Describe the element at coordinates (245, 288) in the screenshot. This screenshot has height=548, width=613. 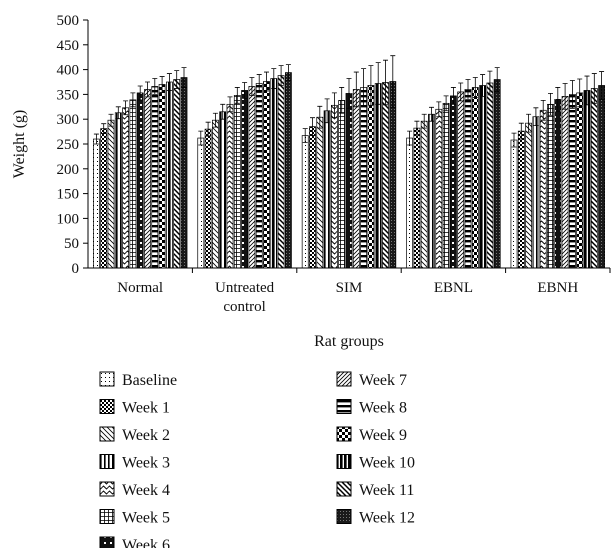
I see `x-tick-label: Untreated` at that location.